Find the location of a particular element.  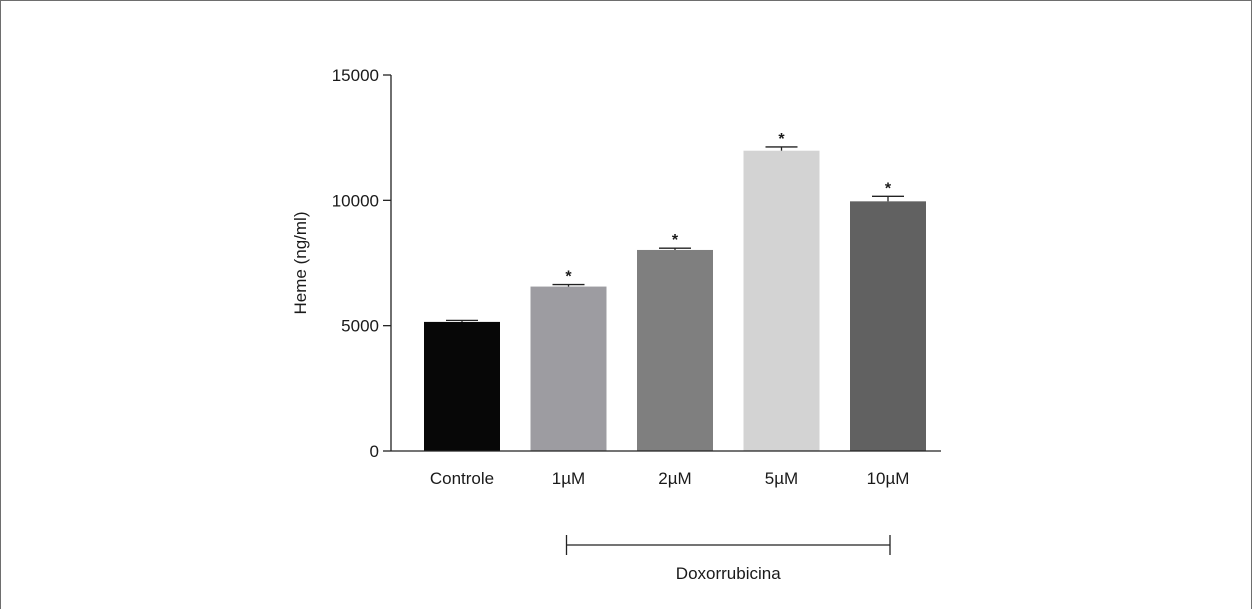

y-tick-label-1: 0 is located at coordinates (374, 451).